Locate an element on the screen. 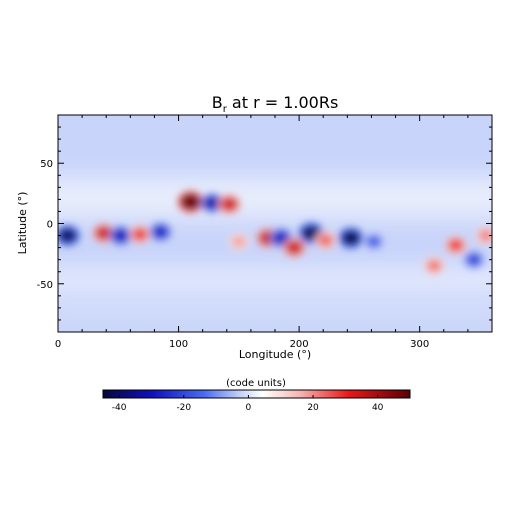  colorbar-tick-label: 0 is located at coordinates (249, 408).